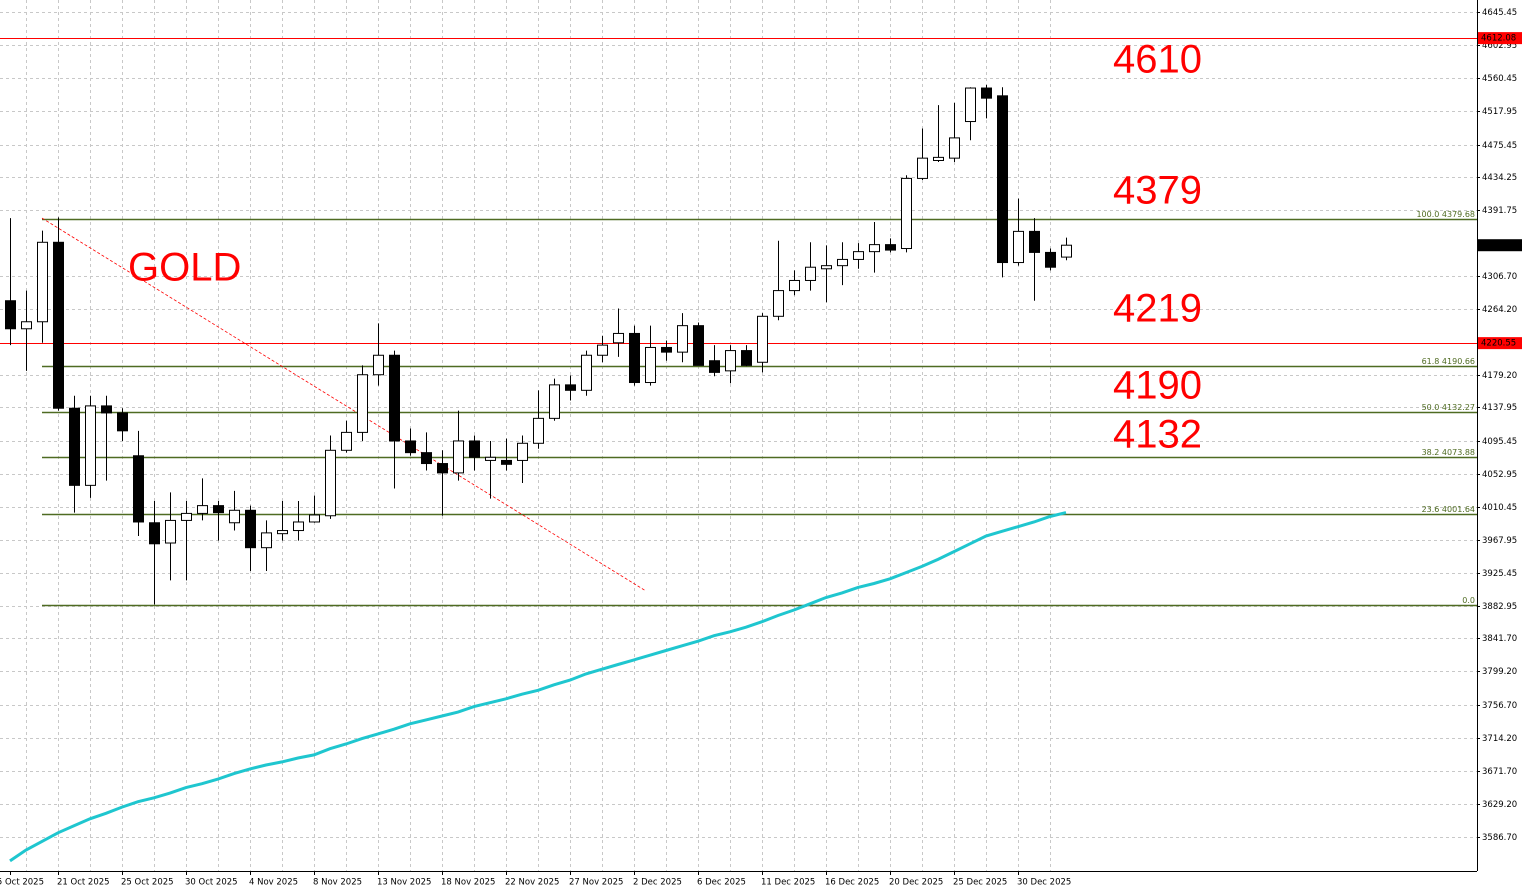 The width and height of the screenshot is (1525, 893). I want to click on x-tick-label: 25 Dec 2025, so click(980, 883).